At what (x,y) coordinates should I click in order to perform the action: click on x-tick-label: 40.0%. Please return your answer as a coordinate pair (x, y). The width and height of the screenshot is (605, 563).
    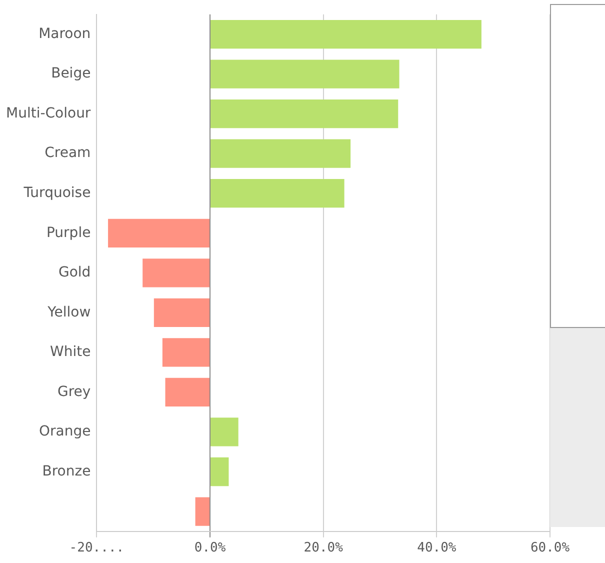
    Looking at the image, I should click on (436, 548).